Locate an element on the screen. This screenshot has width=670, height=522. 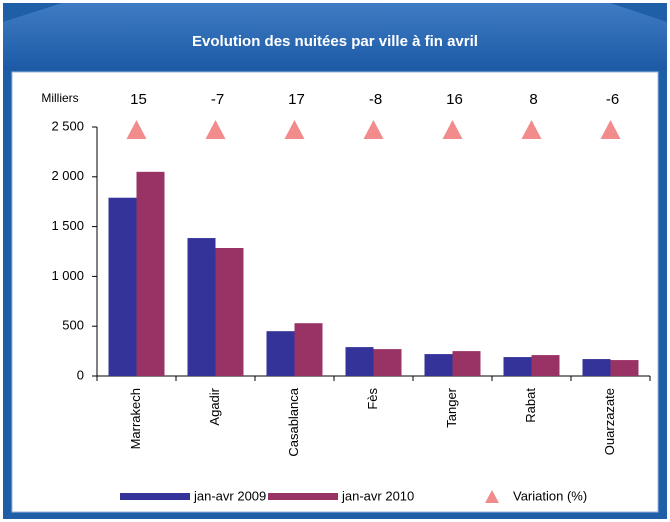
legend-label: jan-avr 2010 is located at coordinates (377, 495).